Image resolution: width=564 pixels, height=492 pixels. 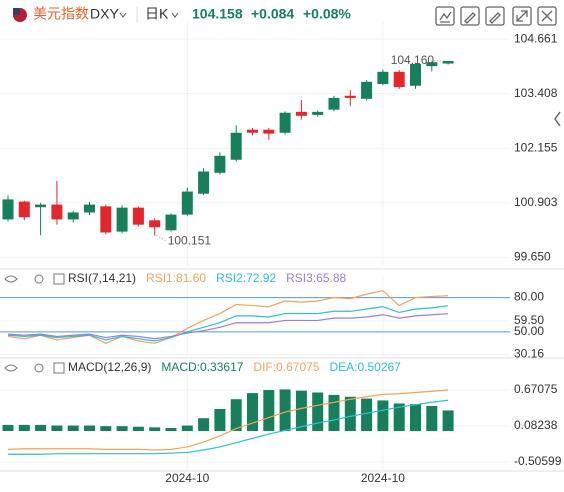 I want to click on symbol: DXY, so click(x=104, y=14).